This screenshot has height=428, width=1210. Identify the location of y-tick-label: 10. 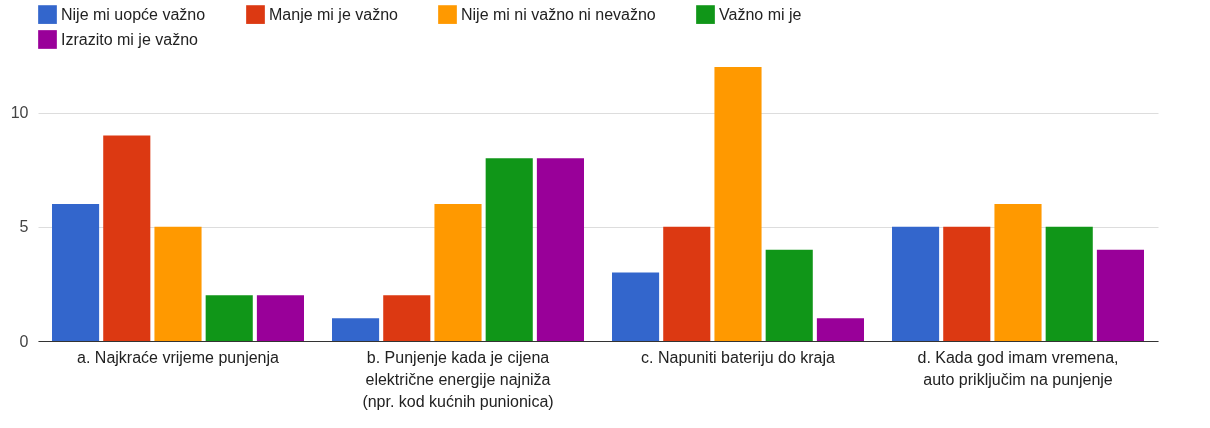
(19, 113).